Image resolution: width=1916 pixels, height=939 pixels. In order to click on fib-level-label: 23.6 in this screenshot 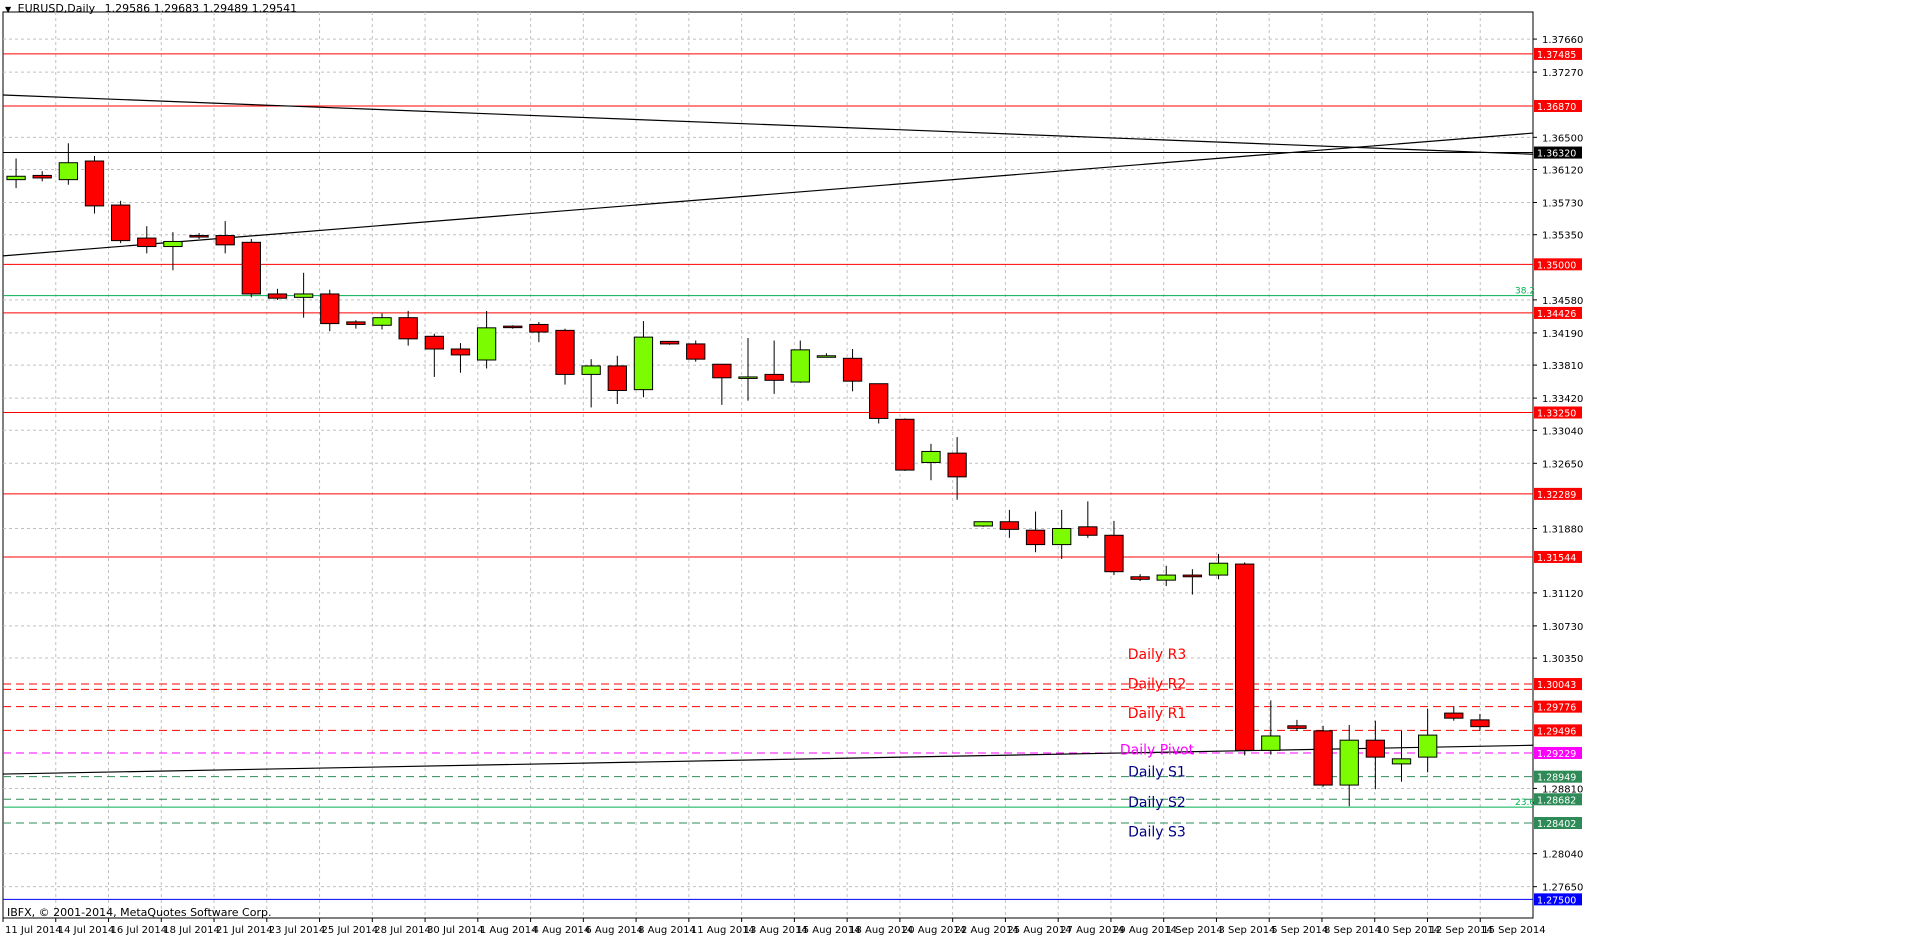, I will do `click(1525, 803)`.